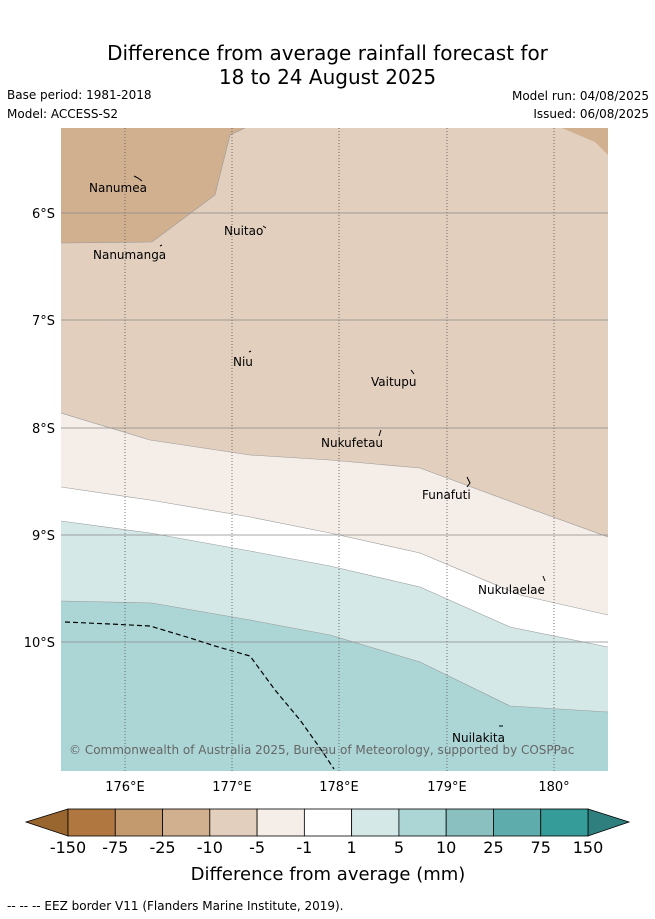 The height and width of the screenshot is (919, 655). Describe the element at coordinates (609, 822) in the screenshot. I see `colorbar-high-arrow` at that location.